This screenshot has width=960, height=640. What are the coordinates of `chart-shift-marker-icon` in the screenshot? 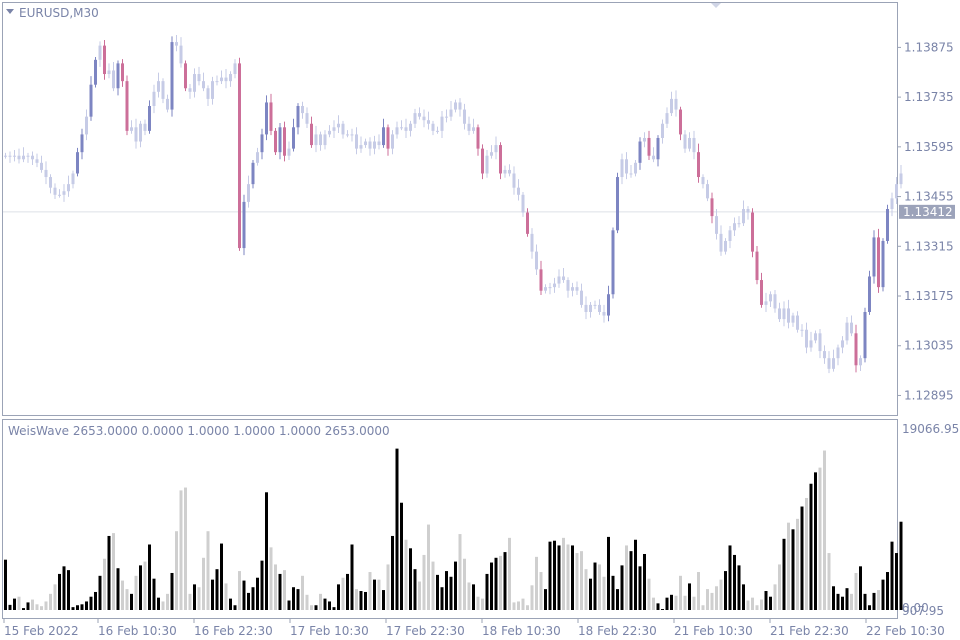 It's located at (716, 5).